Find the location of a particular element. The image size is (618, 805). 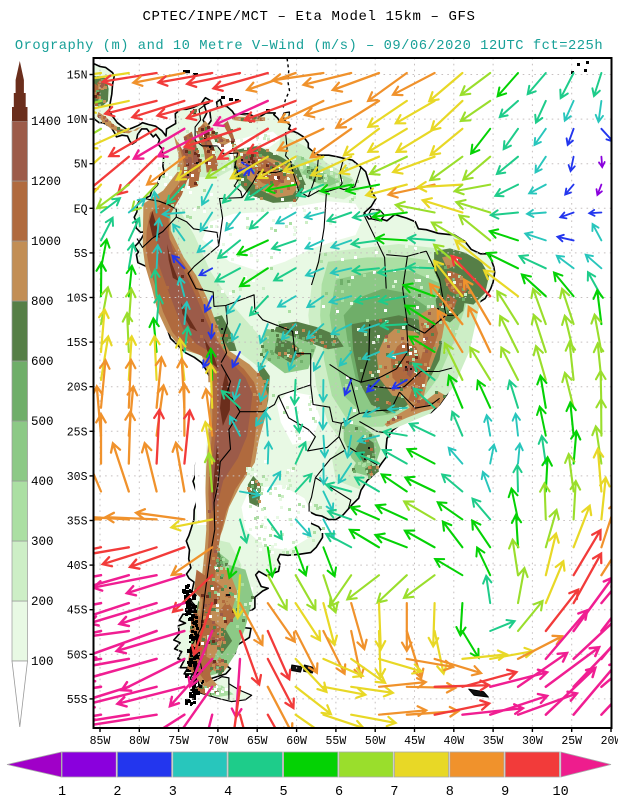

svg-text: 55S is located at coordinates (77, 700).